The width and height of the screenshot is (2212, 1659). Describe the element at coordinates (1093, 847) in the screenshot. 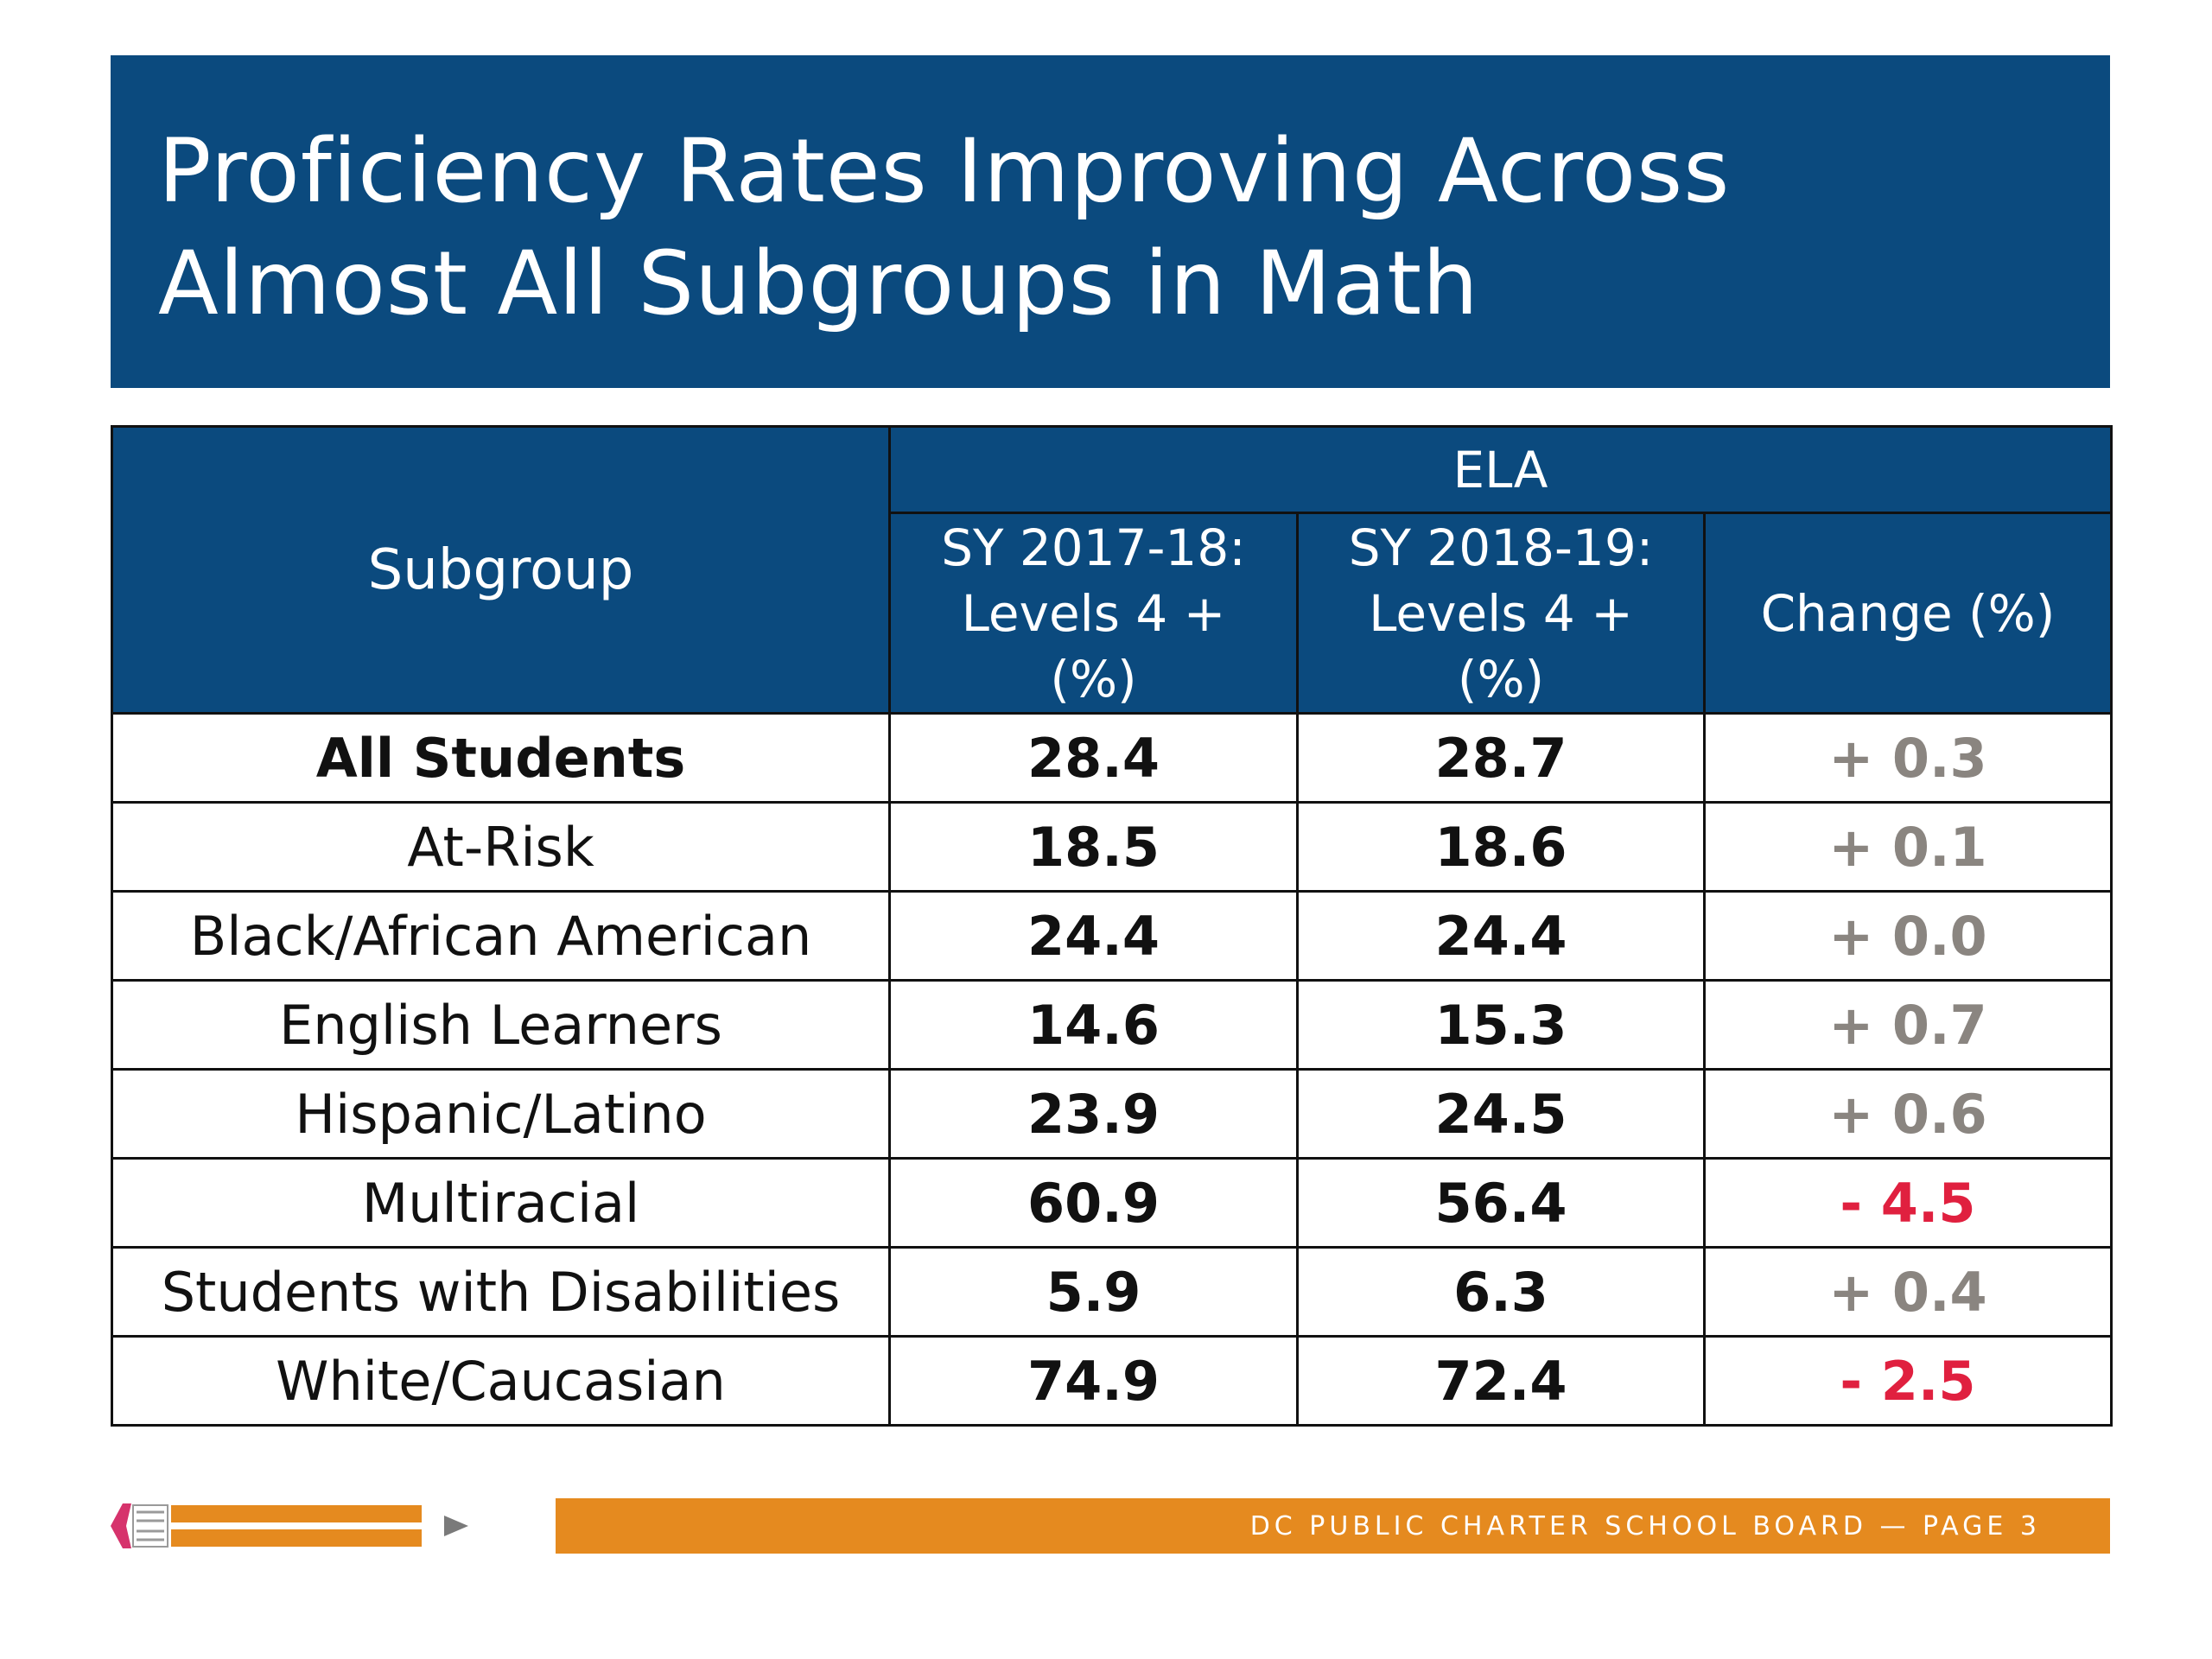

I see `sy2017-value: 18.5` at that location.